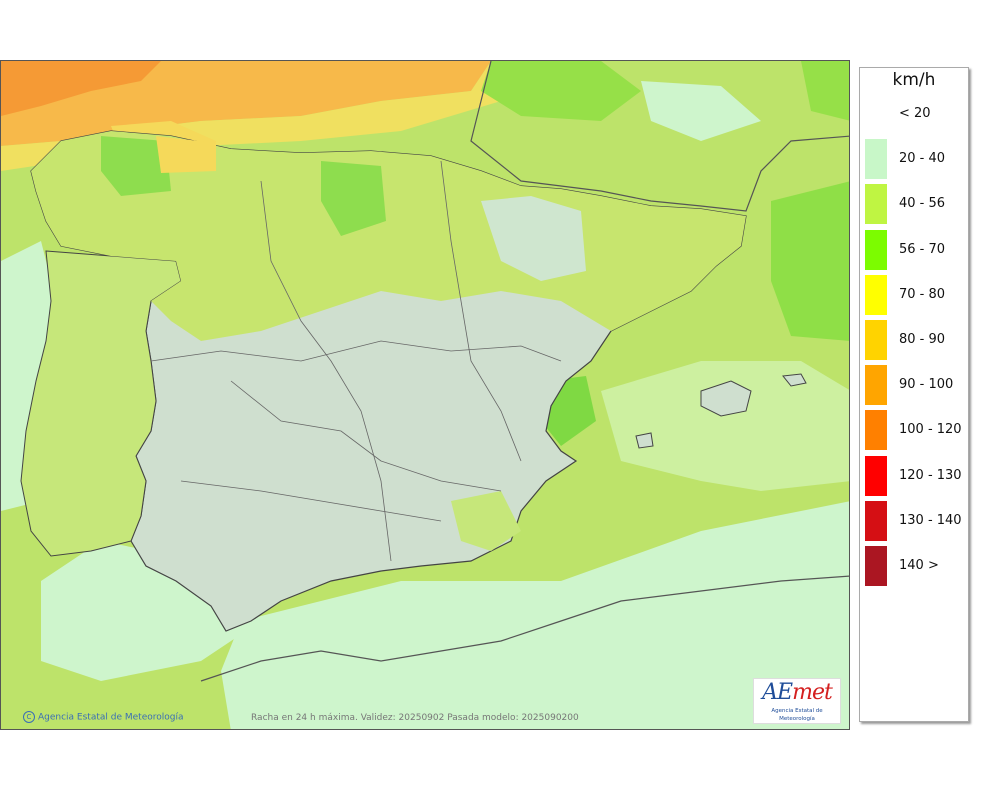 The height and width of the screenshot is (790, 1000). What do you see at coordinates (725, 426) in the screenshot?
I see `wind-zone-balearic-sea` at bounding box center [725, 426].